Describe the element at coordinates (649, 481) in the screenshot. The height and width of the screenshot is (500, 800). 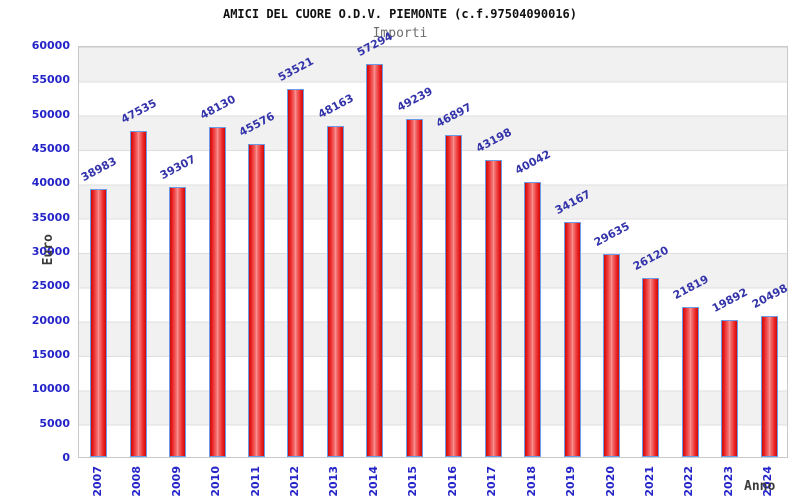
I see `x-tick-label: 2021` at that location.